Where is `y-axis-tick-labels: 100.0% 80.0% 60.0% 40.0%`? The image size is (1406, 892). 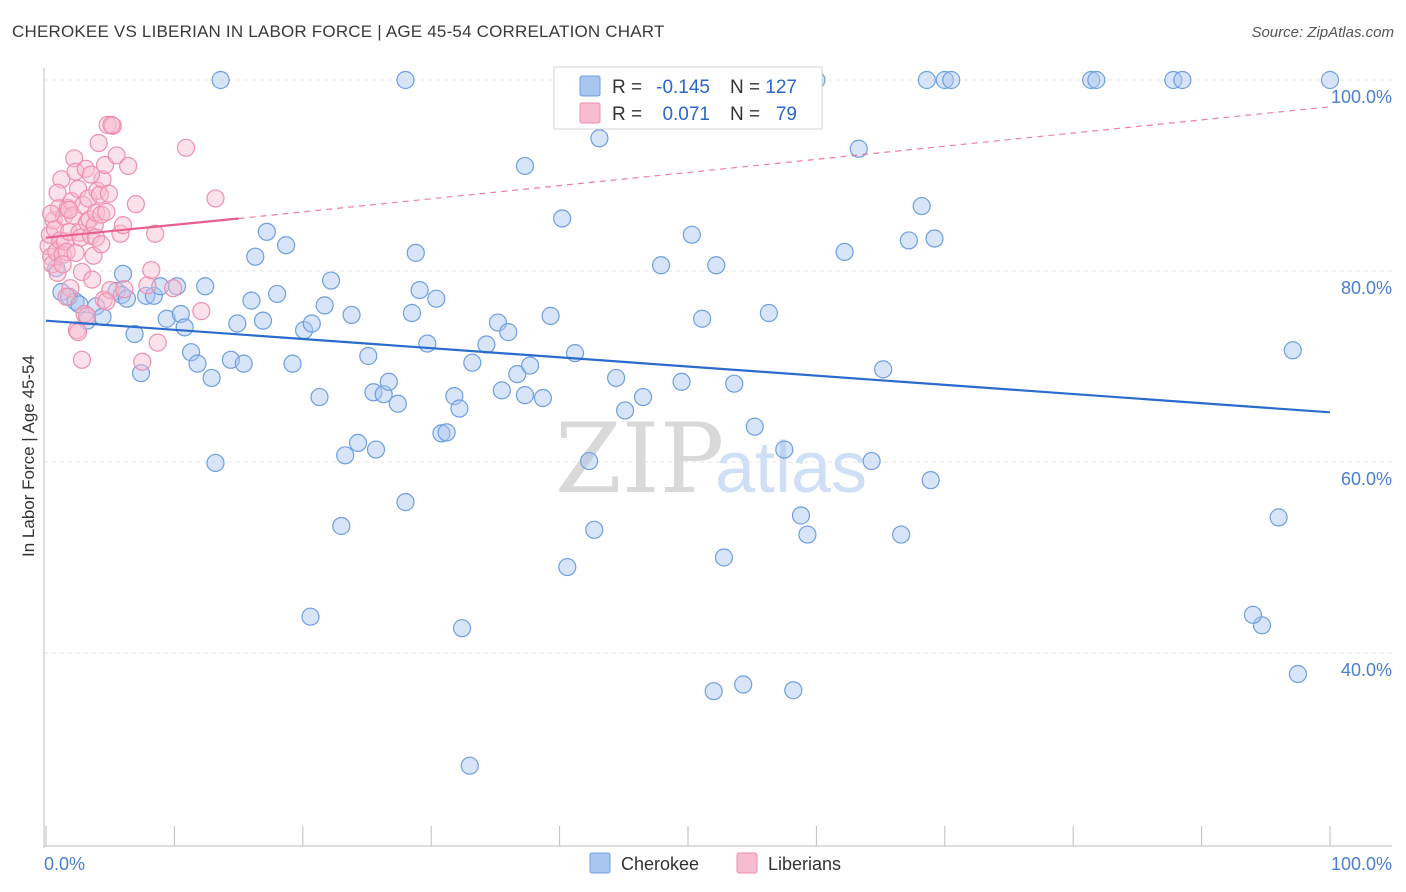
y-axis-tick-labels: 100.0% 80.0% 60.0% 40.0% is located at coordinates (1361, 383).